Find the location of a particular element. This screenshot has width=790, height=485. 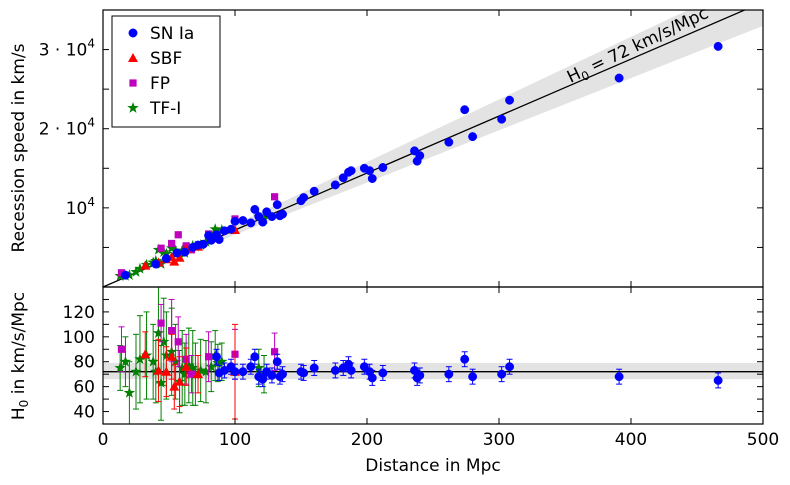

x-tick-labels: 0 100 200 300 400 500 is located at coordinates (439, 440).